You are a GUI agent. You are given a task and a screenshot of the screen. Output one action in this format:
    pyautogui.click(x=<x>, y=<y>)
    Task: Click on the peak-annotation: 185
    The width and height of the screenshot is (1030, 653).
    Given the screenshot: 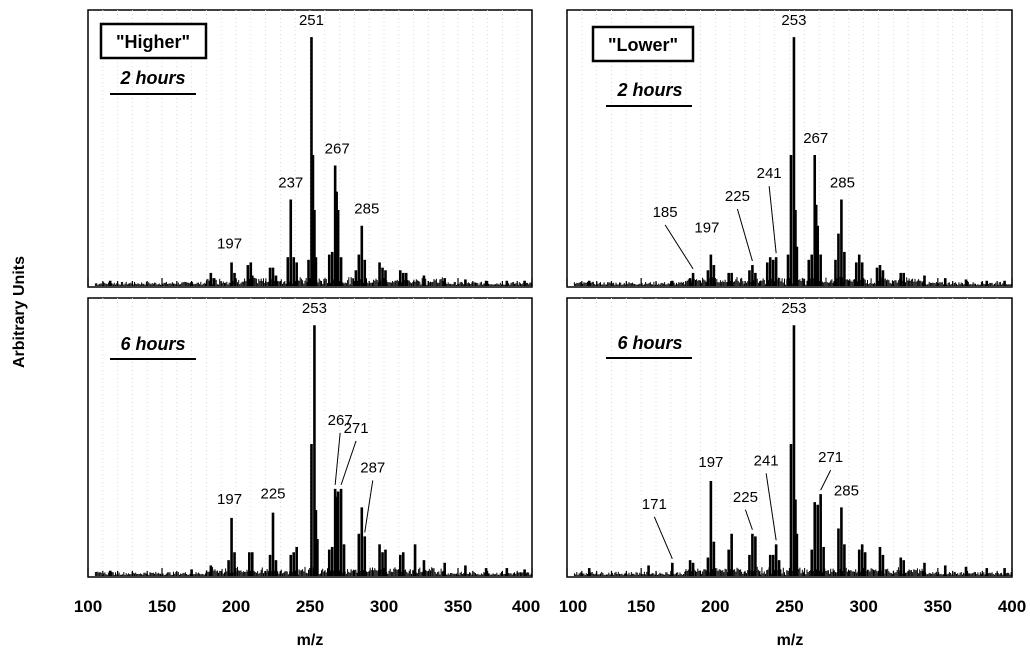 What is the action you would take?
    pyautogui.click(x=665, y=212)
    